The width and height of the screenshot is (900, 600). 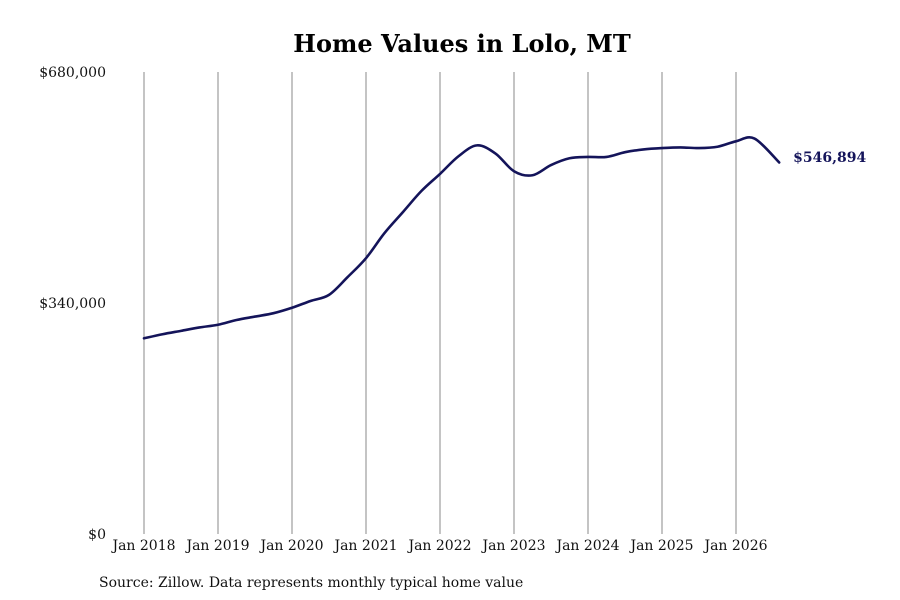 What do you see at coordinates (142, 546) in the screenshot?
I see `x-tick-label: Jan 2018` at bounding box center [142, 546].